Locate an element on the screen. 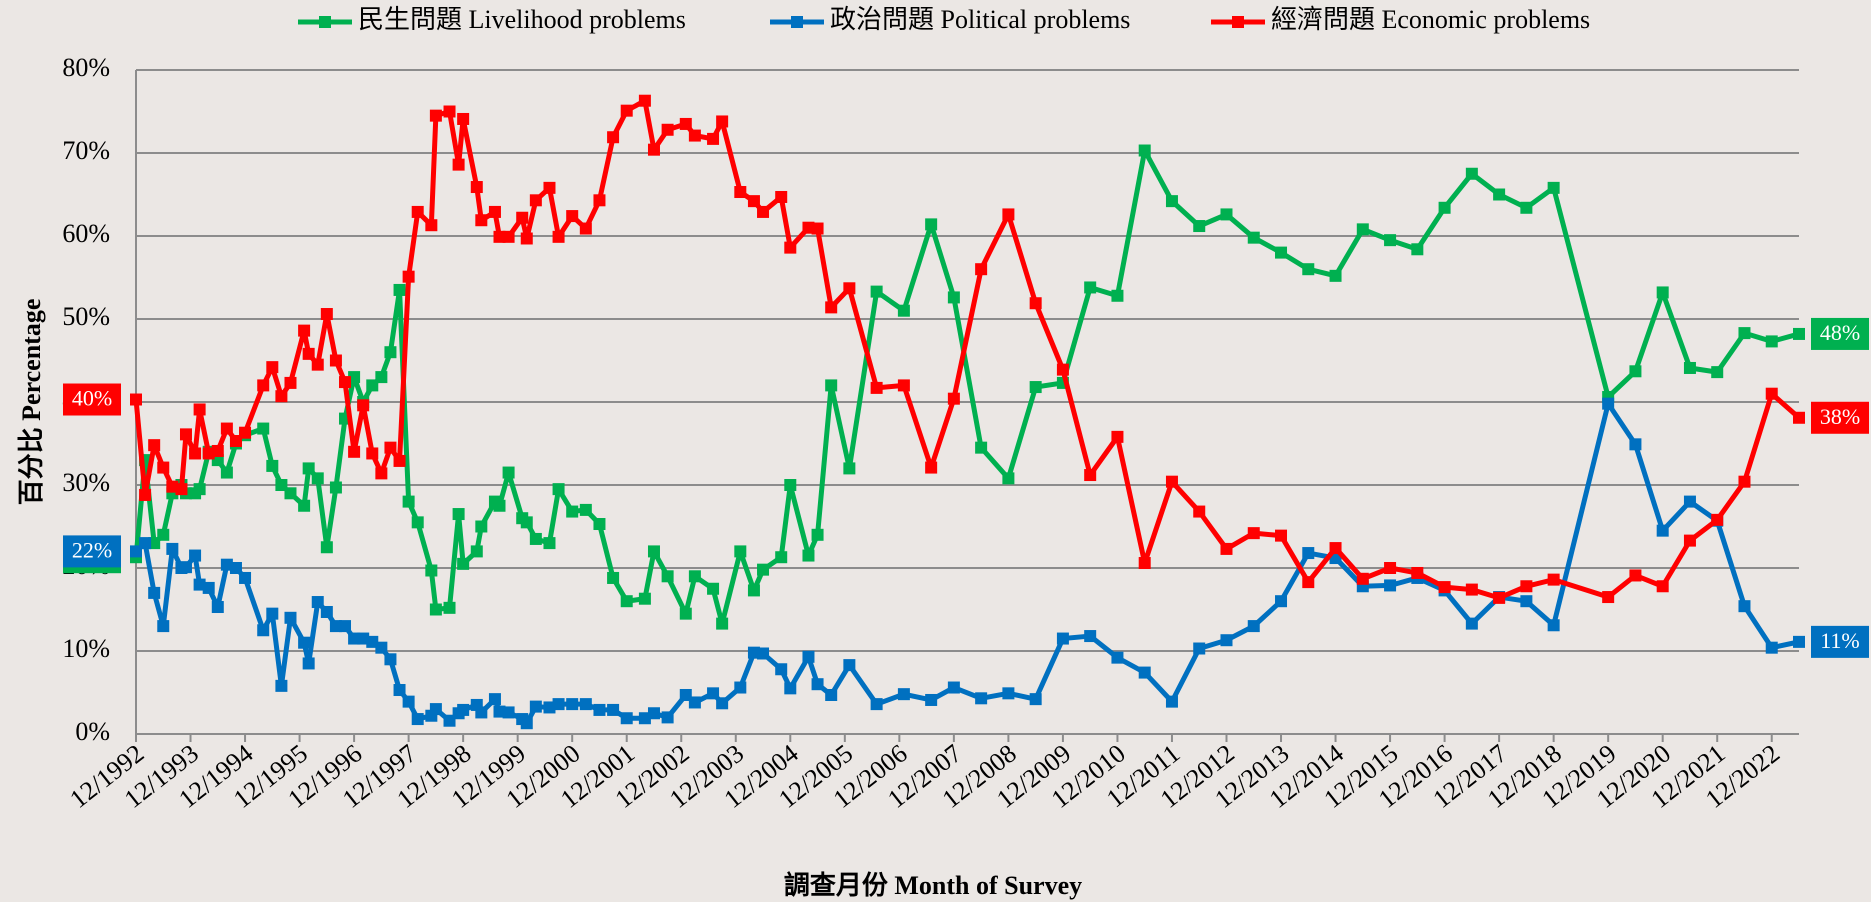 The width and height of the screenshot is (1871, 902). legend-label: 經濟問題 Economic problems is located at coordinates (1430, 19).